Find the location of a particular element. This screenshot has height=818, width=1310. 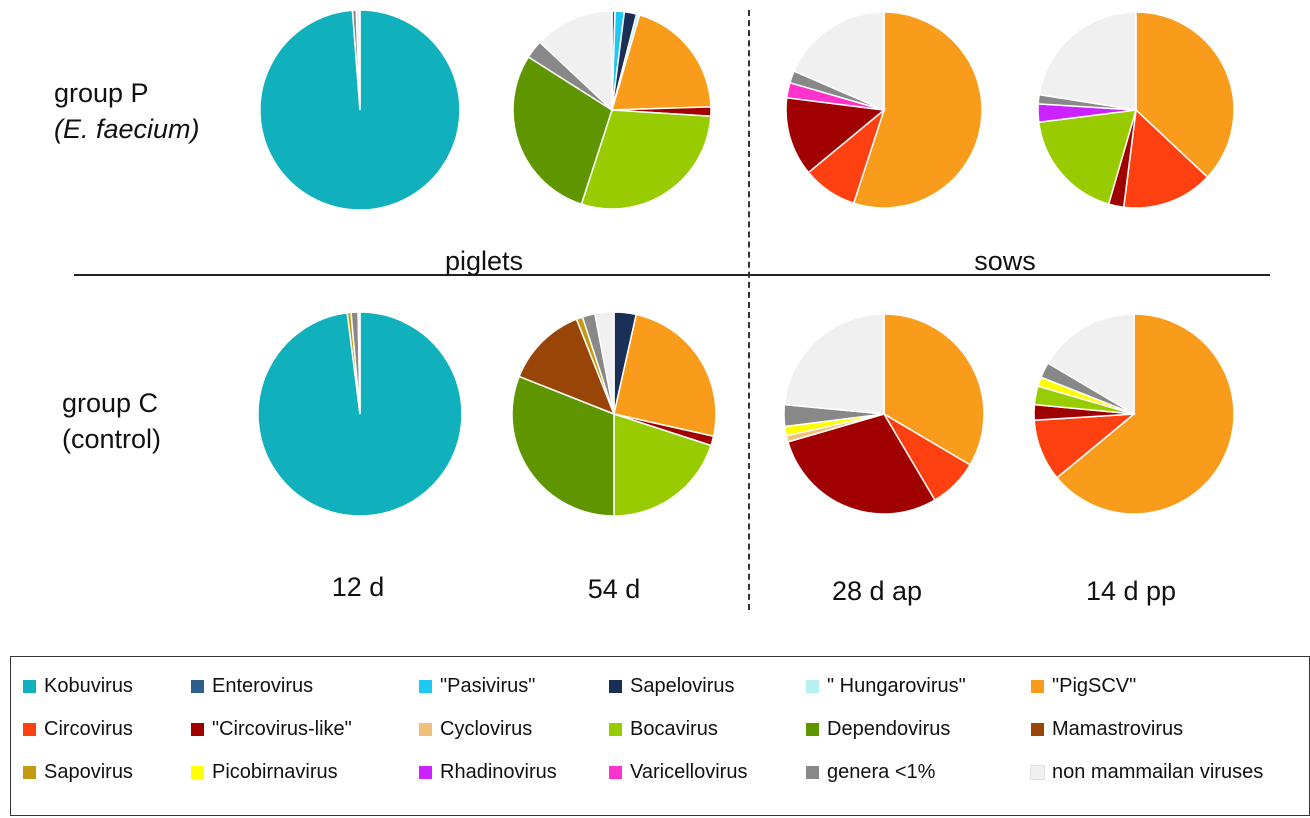

legend-label: genera <1% is located at coordinates (881, 772).